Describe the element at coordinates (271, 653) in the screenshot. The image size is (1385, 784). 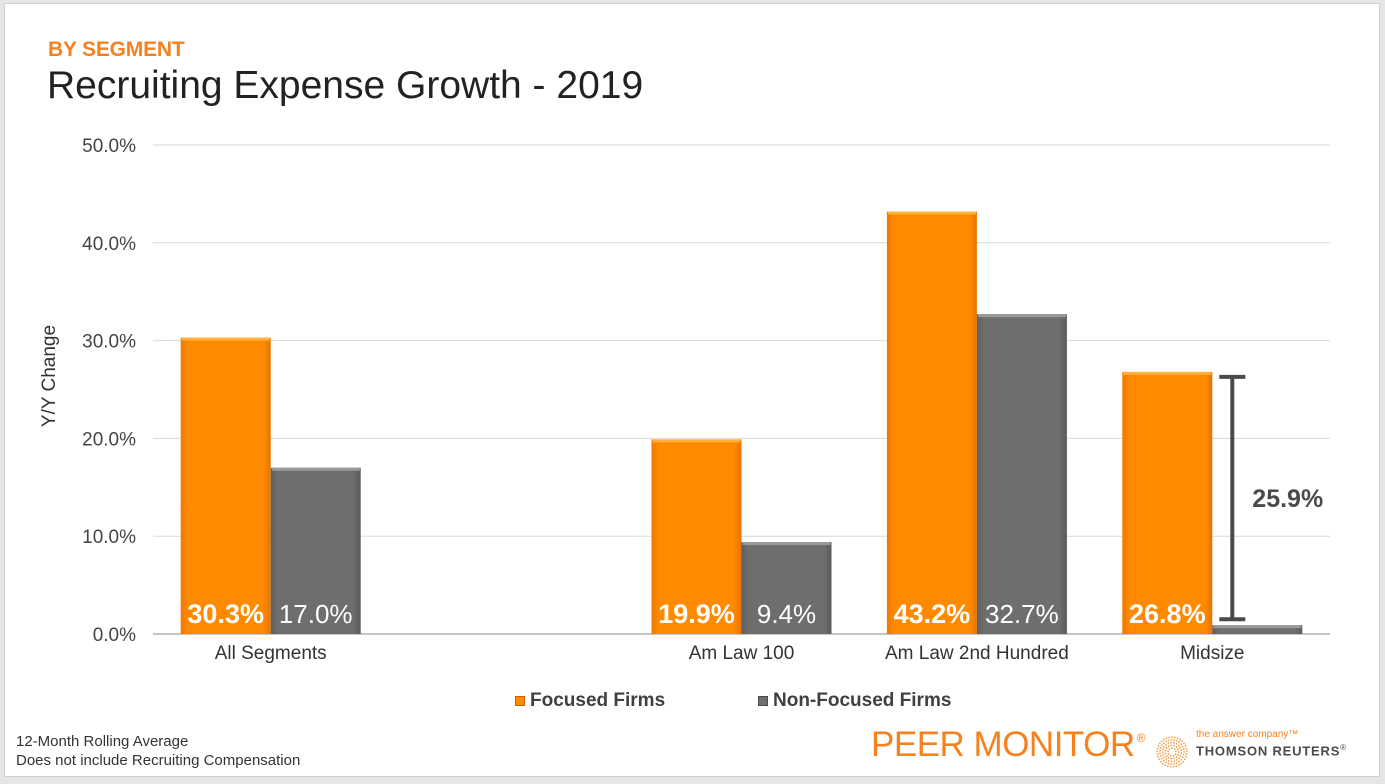
I see `x-tick-label: All Segments` at that location.